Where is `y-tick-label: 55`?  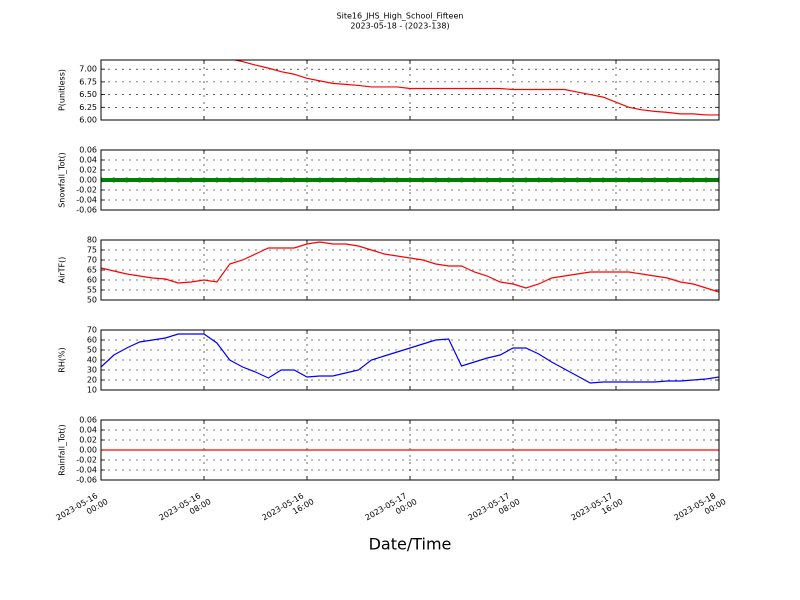 y-tick-label: 55 is located at coordinates (92, 290).